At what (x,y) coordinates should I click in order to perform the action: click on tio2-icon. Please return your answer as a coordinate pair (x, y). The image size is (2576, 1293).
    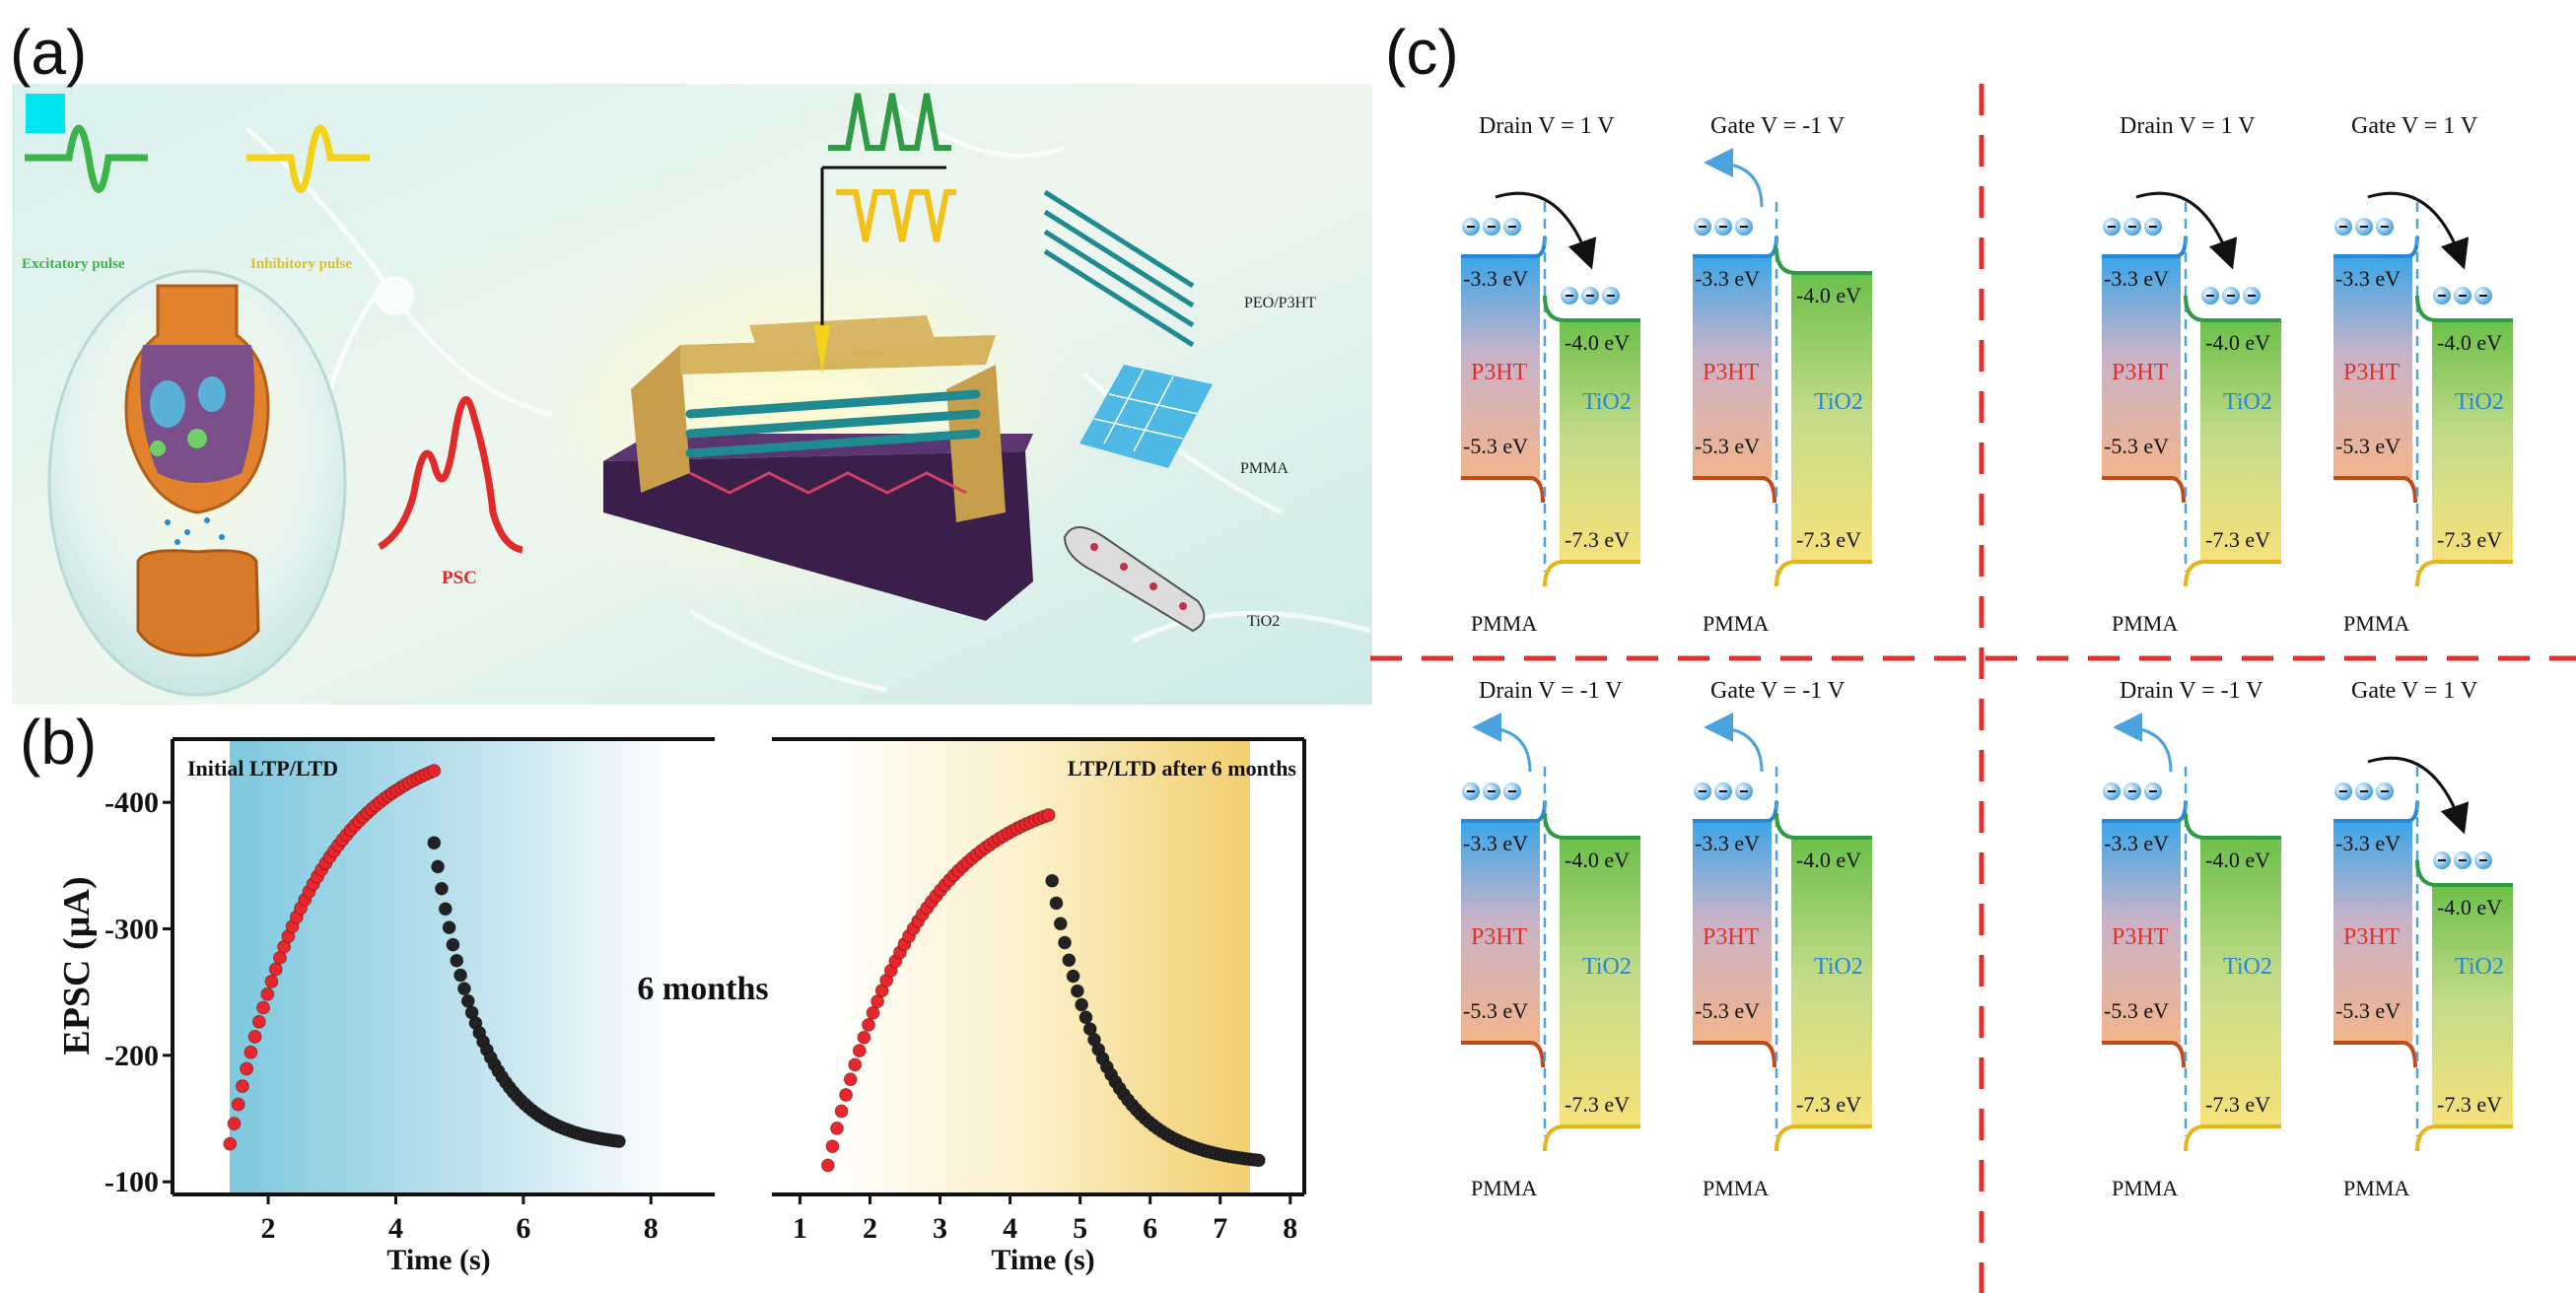
    Looking at the image, I should click on (1135, 579).